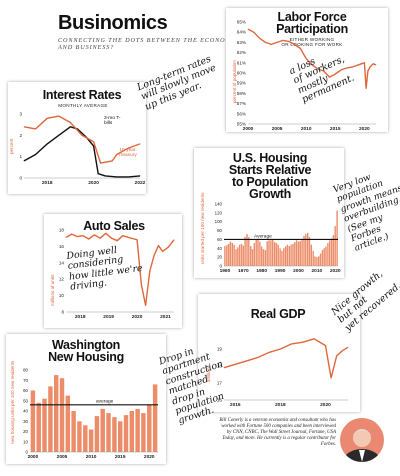 This screenshot has height=476, width=400. Describe the element at coordinates (221, 266) in the screenshot. I see `housing-ytick: 0` at that location.